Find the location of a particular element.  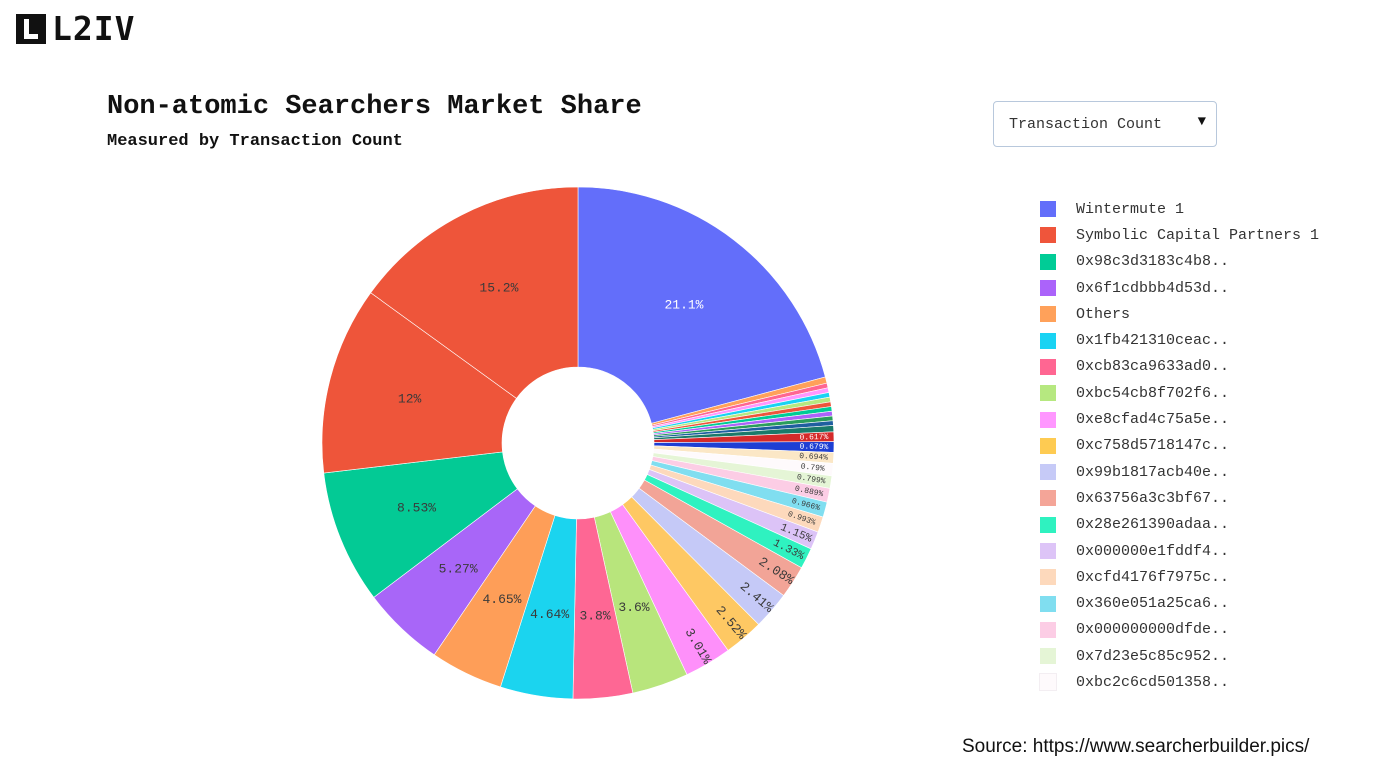

legend-label: 0x1fb421310ceac.. is located at coordinates (1153, 341).